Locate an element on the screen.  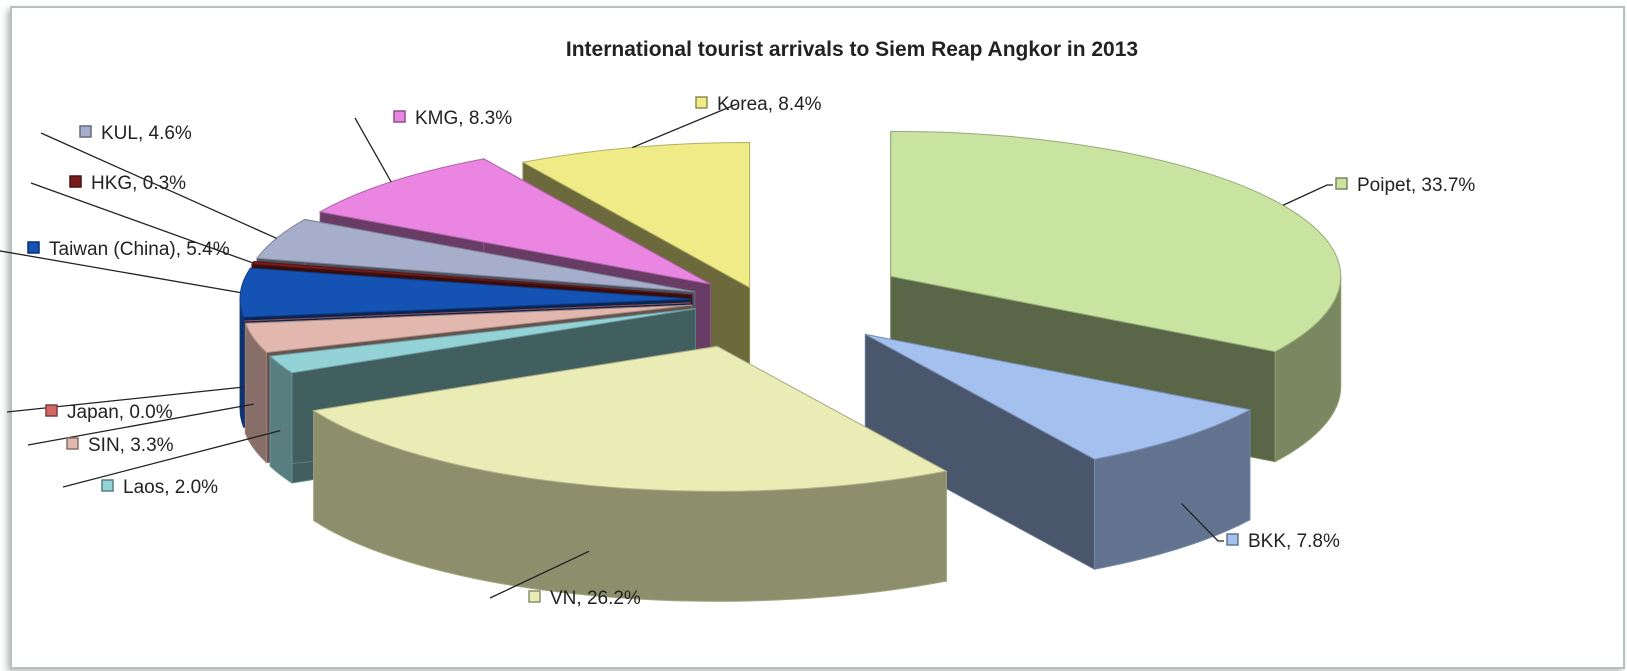
data-label: SIN, 3.3% is located at coordinates (131, 445).